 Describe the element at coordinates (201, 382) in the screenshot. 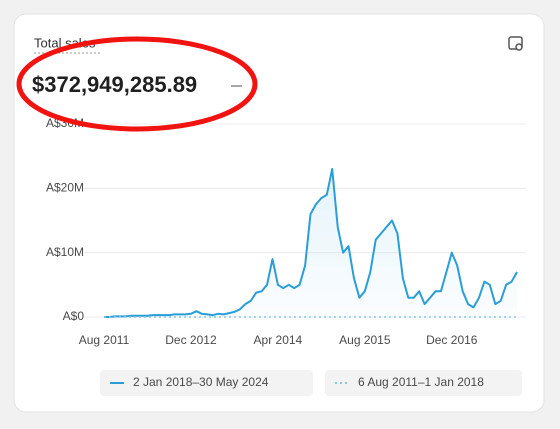

I see `legend-label: 2 Jan 2018–30 May 2024` at that location.